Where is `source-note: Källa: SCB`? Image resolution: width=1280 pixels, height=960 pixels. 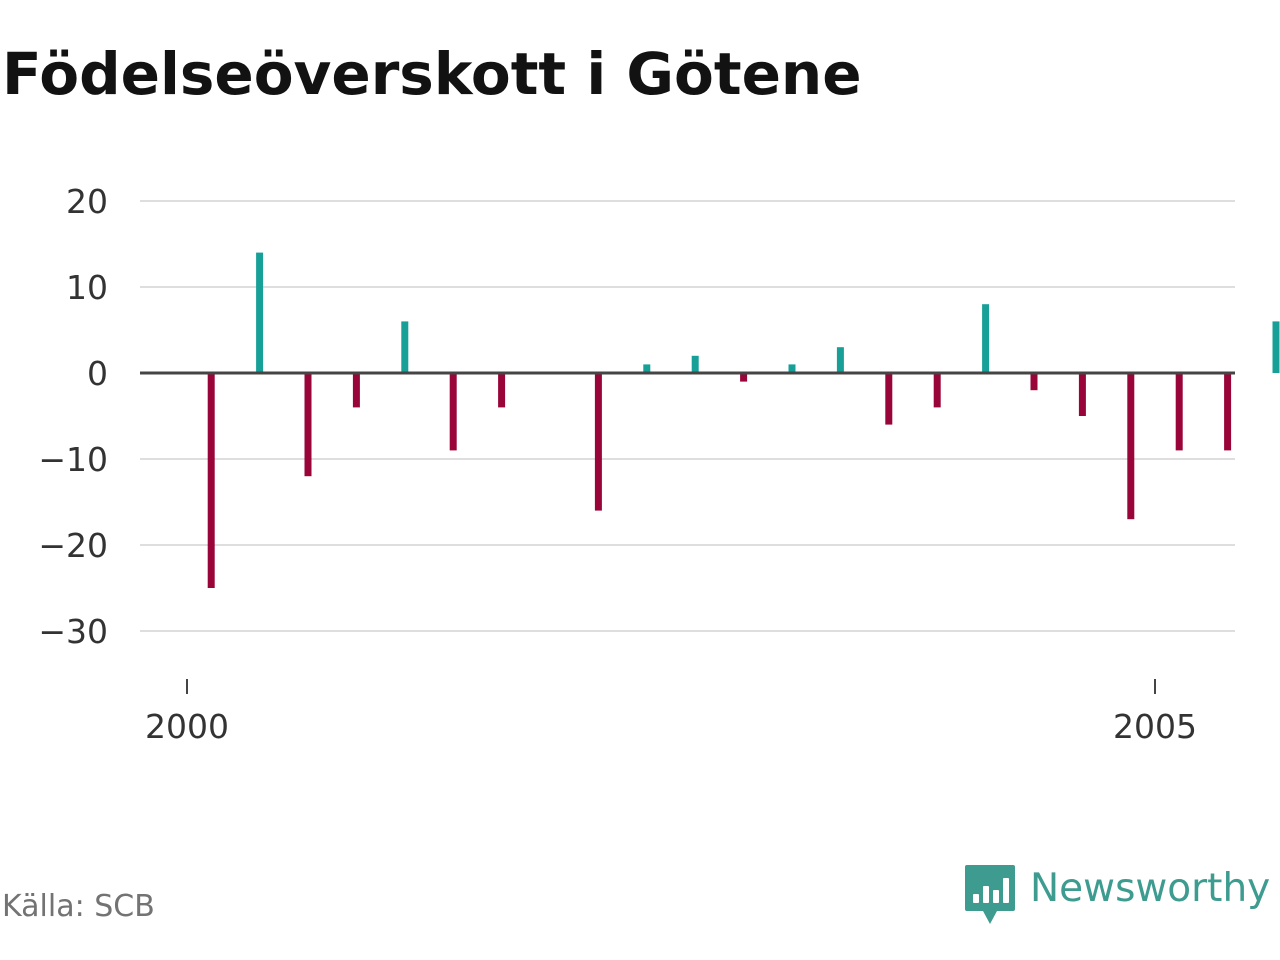 source-note: Källa: SCB is located at coordinates (78, 906).